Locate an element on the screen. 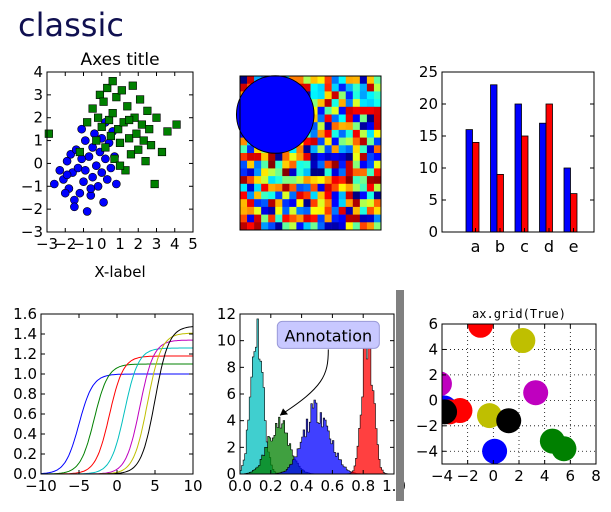  axes-title: Axes title is located at coordinates (119, 60).